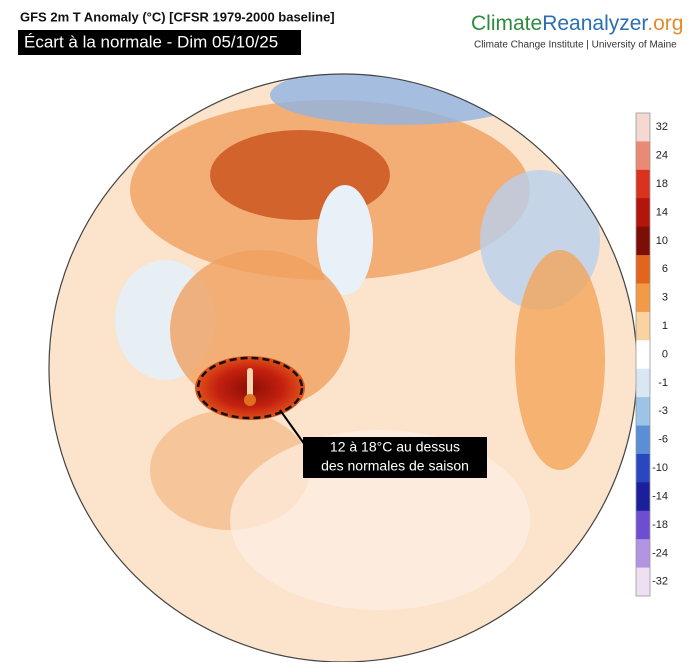 The height and width of the screenshot is (667, 700). What do you see at coordinates (663, 440) in the screenshot?
I see `colorbar-label: -6` at bounding box center [663, 440].